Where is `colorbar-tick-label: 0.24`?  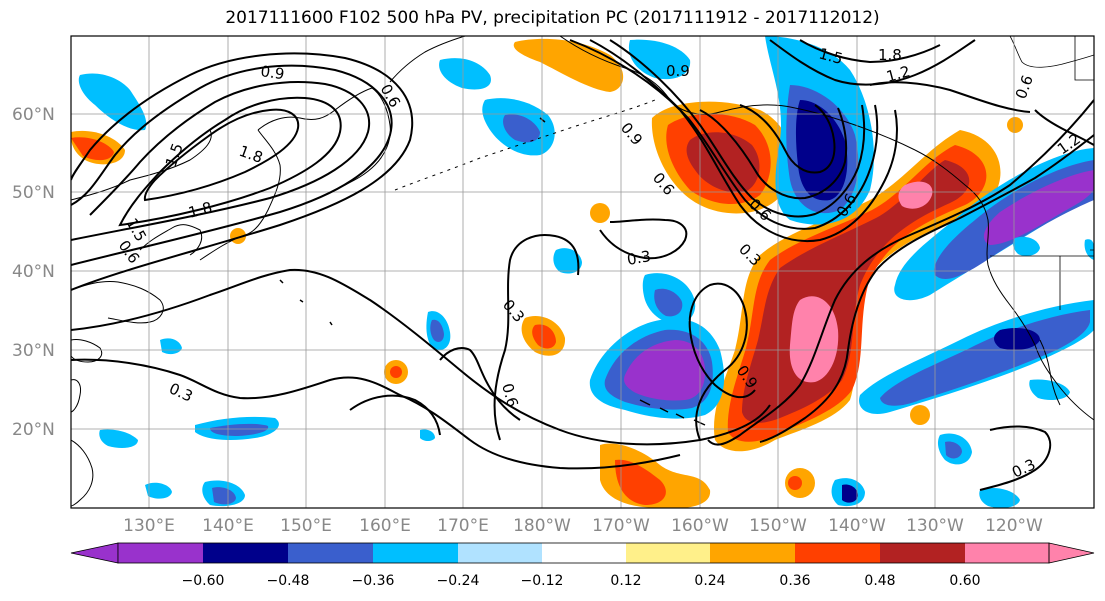
colorbar-tick-label: 0.24 is located at coordinates (709, 581).